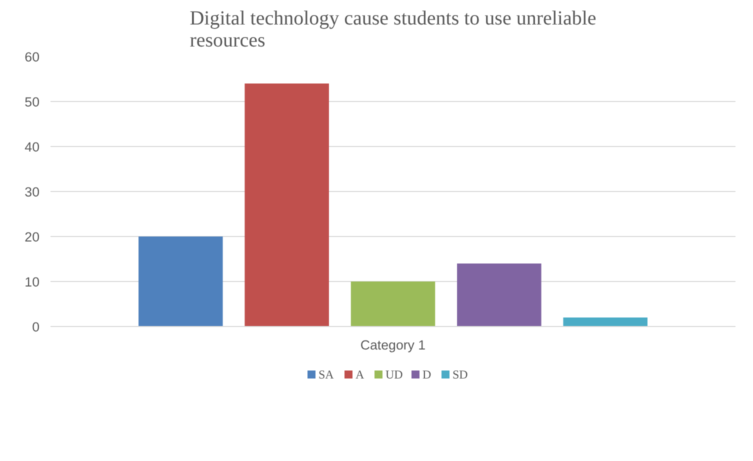  I want to click on x-tick-label: Category 1, so click(393, 345).